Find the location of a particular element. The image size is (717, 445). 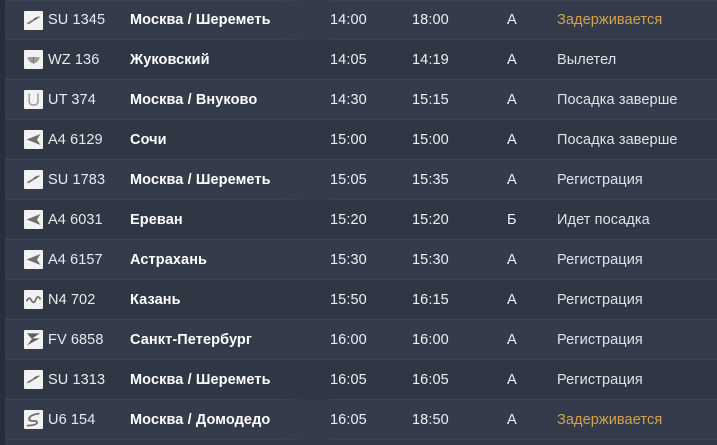

flight-number: N4 702 is located at coordinates (72, 299).